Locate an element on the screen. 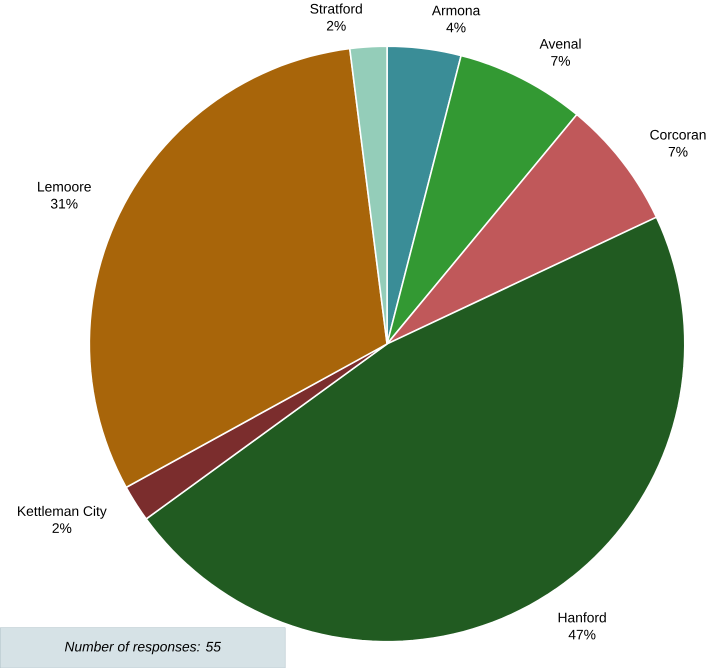 This screenshot has width=710, height=668. slice-label: Hanford is located at coordinates (582, 617).